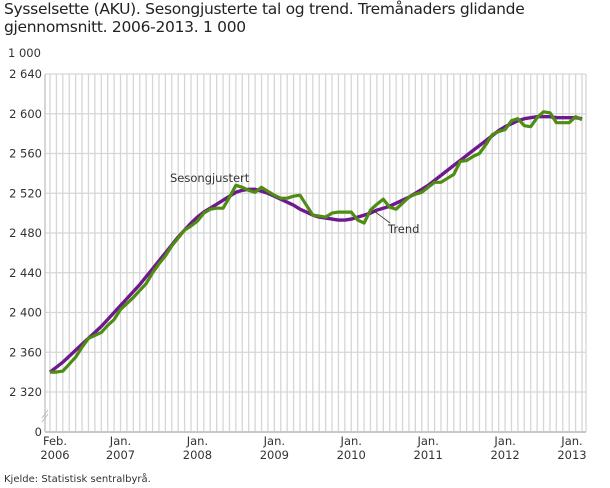 The image size is (610, 488). Describe the element at coordinates (197, 455) in the screenshot. I see `x-tick-label: 2008` at that location.